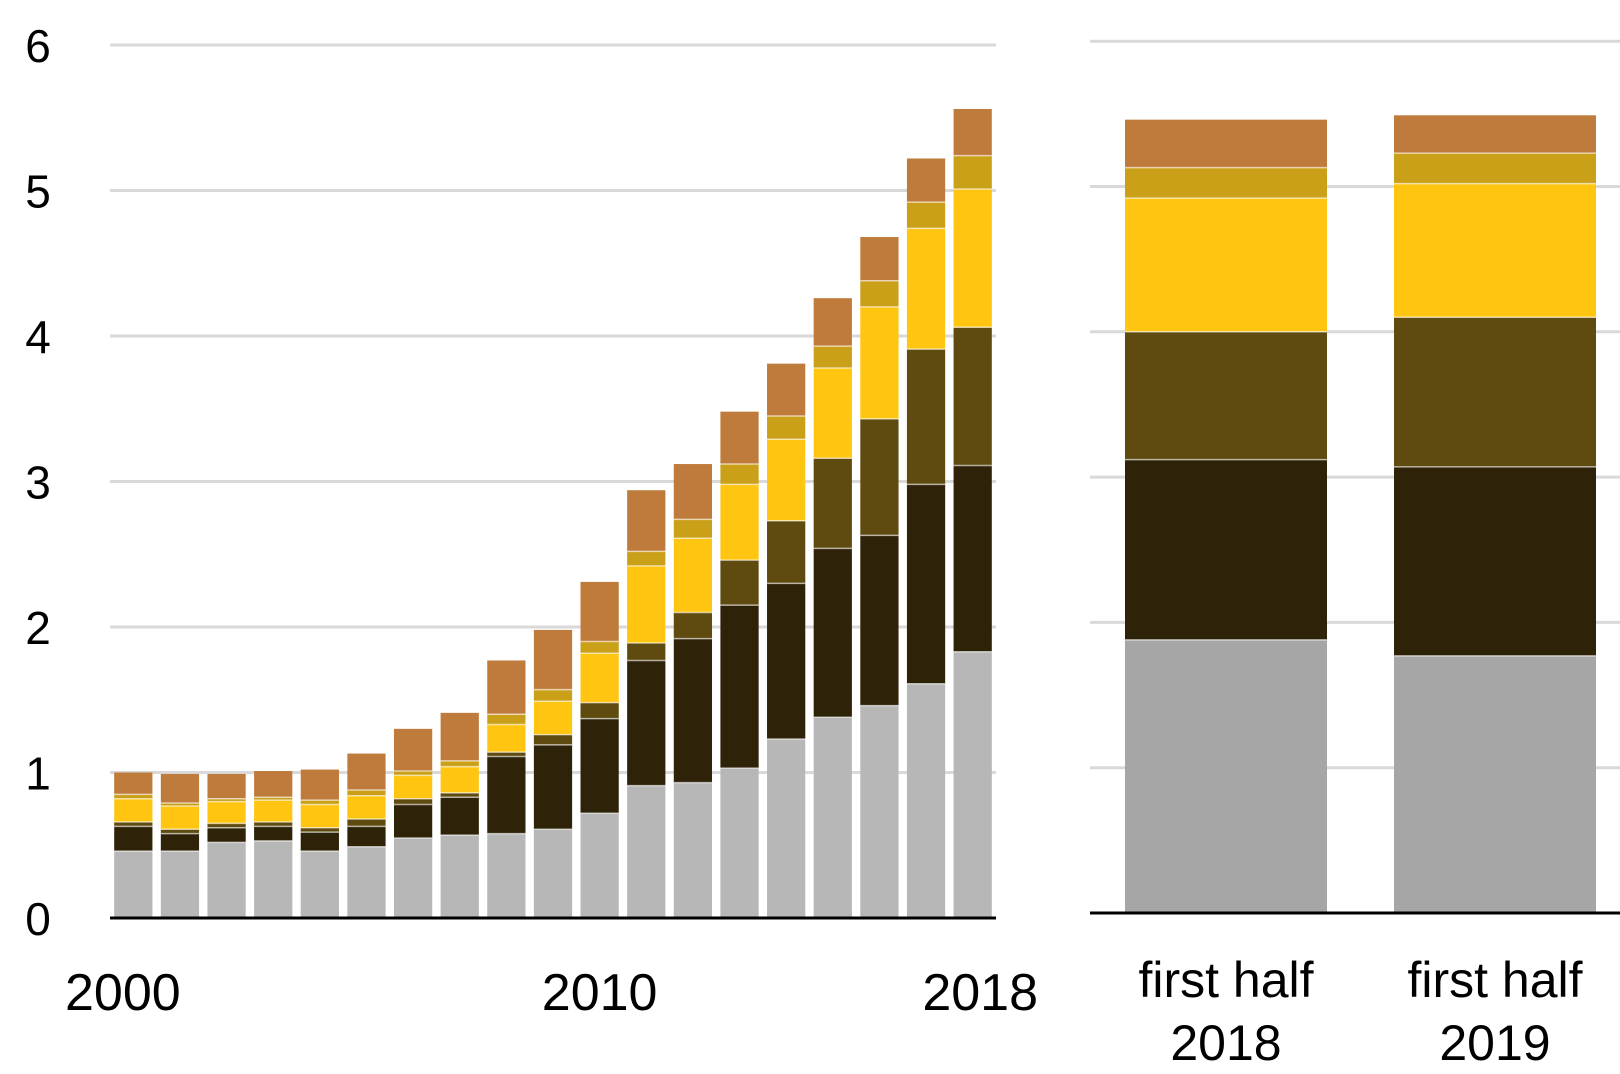 The image size is (1620, 1074). What do you see at coordinates (38, 46) in the screenshot?
I see `y-tick-label: 6` at bounding box center [38, 46].